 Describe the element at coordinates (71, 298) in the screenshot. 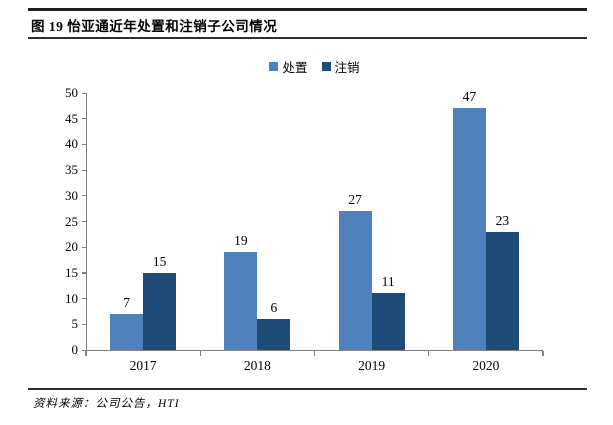

I see `y-tick-label: 10` at that location.